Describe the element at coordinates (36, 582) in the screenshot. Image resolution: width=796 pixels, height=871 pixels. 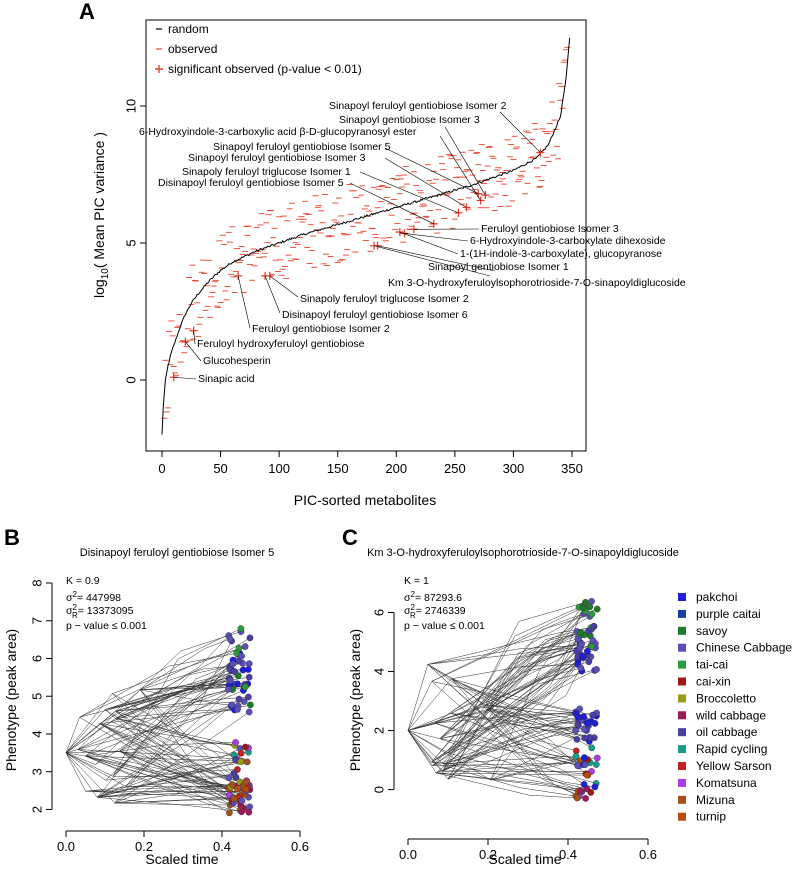
I see `y-tick-label: 8` at that location.